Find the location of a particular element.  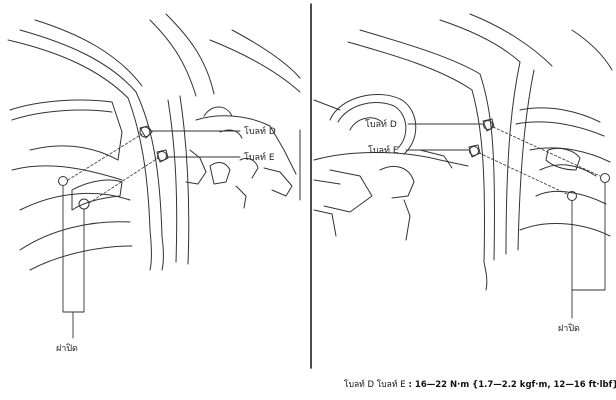

right-cover-label: ฝาปิด is located at coordinates (569, 328).